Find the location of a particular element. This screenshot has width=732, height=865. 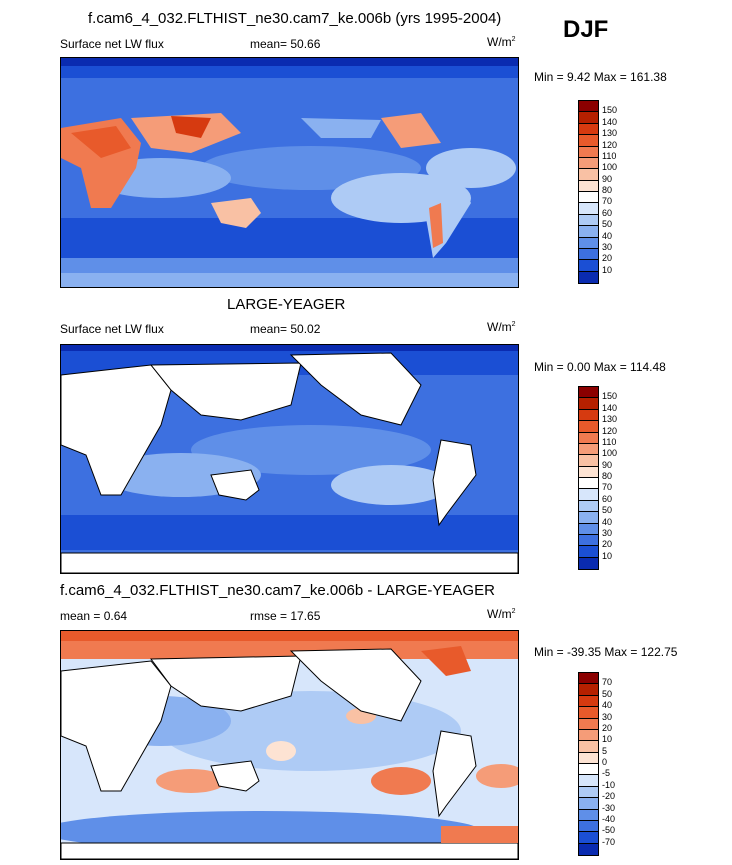

panel2-land-north-america is located at coordinates (355, 389).